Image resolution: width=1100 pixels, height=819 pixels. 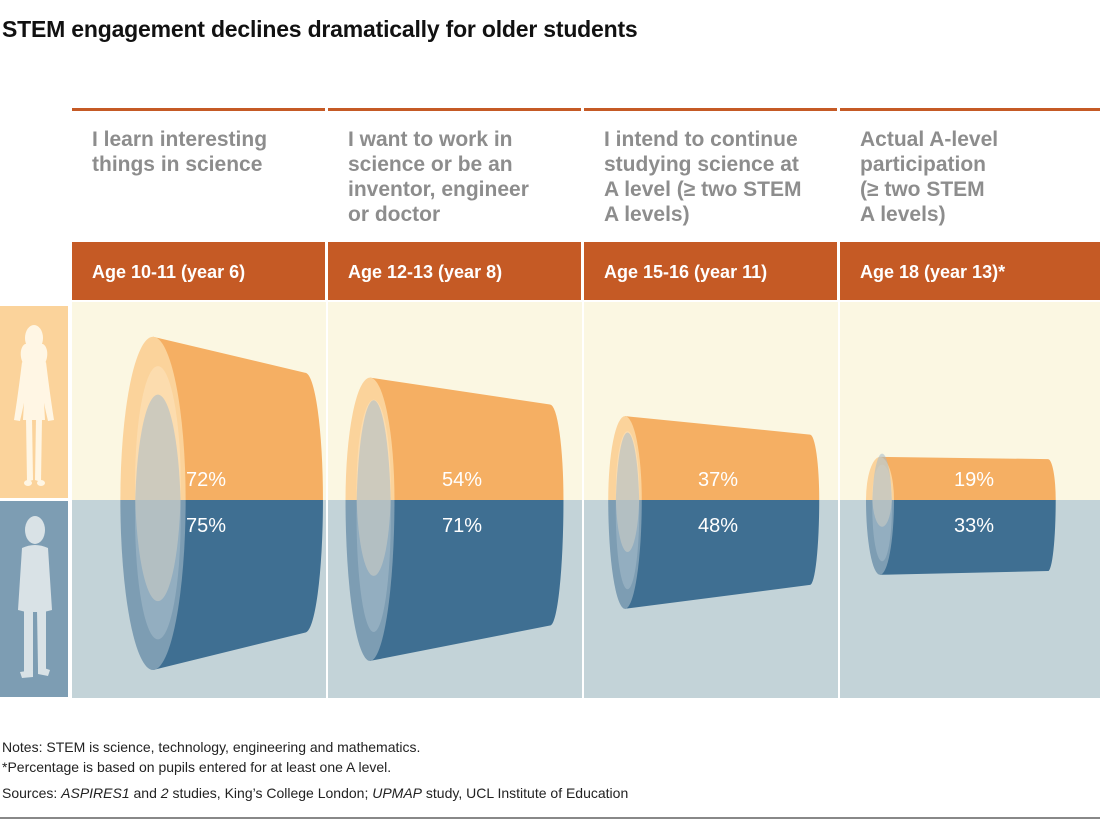 What do you see at coordinates (525, 793) in the screenshot?
I see `sources-rest: study, UCL Institute of Education` at bounding box center [525, 793].